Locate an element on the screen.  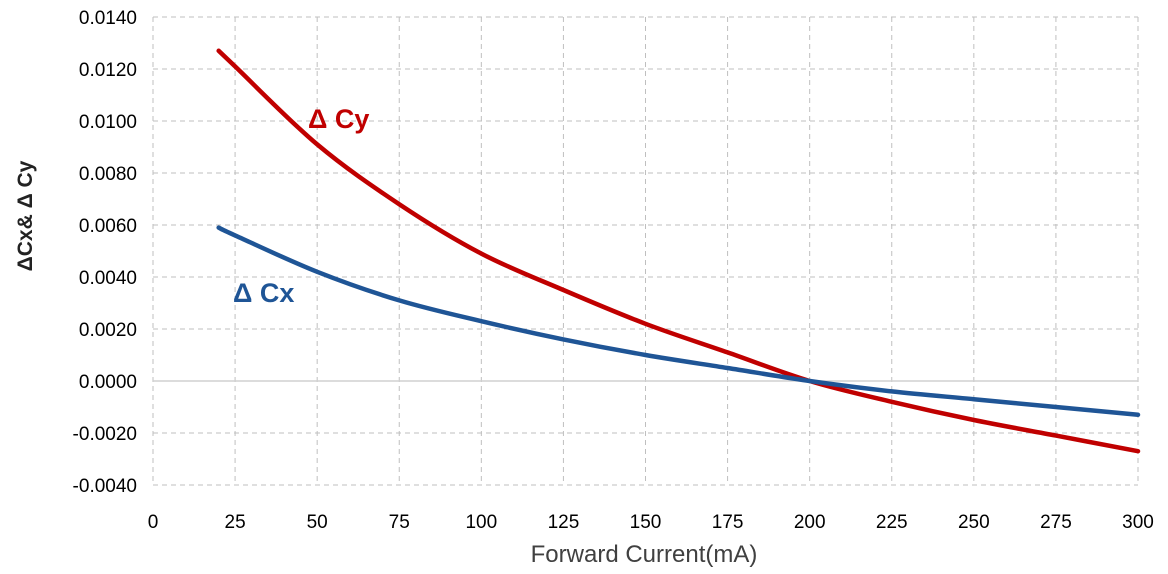
x-tick-label: 175 is located at coordinates (728, 522).